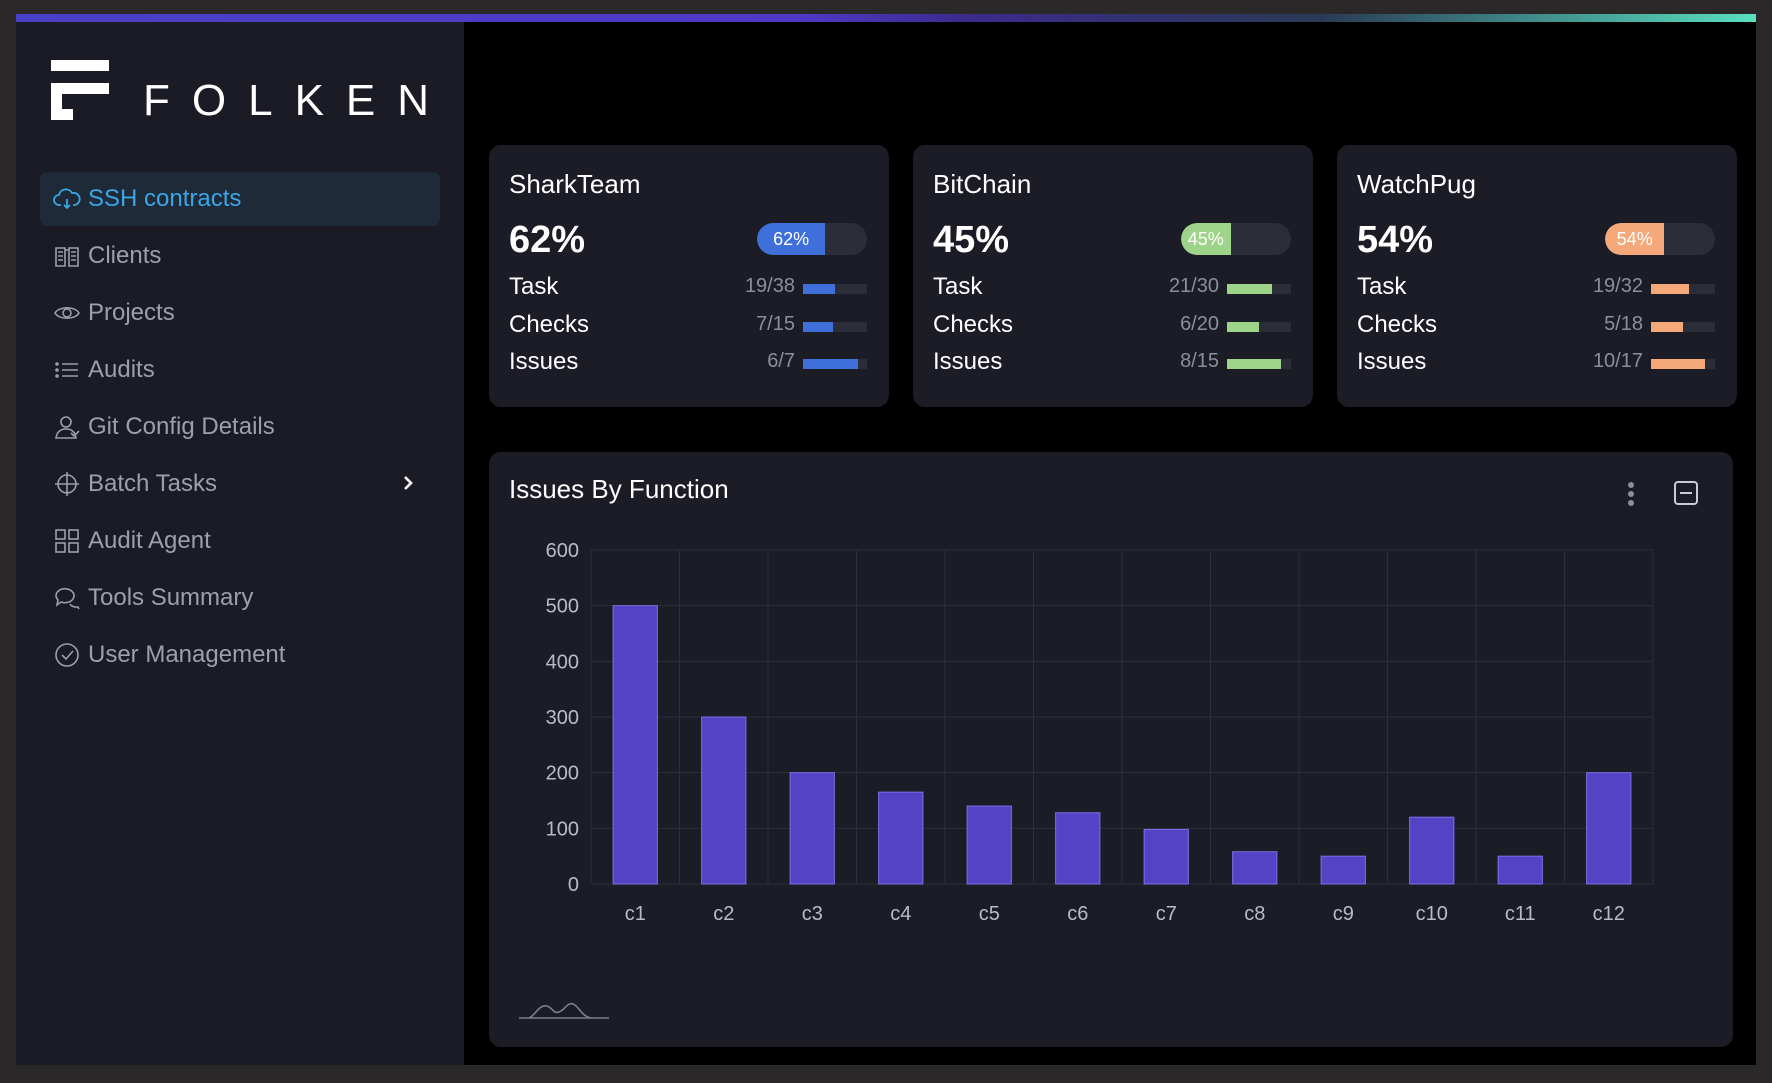 This screenshot has height=1083, width=1772. What do you see at coordinates (297, 100) in the screenshot?
I see `logo-text: FOLKEN` at bounding box center [297, 100].